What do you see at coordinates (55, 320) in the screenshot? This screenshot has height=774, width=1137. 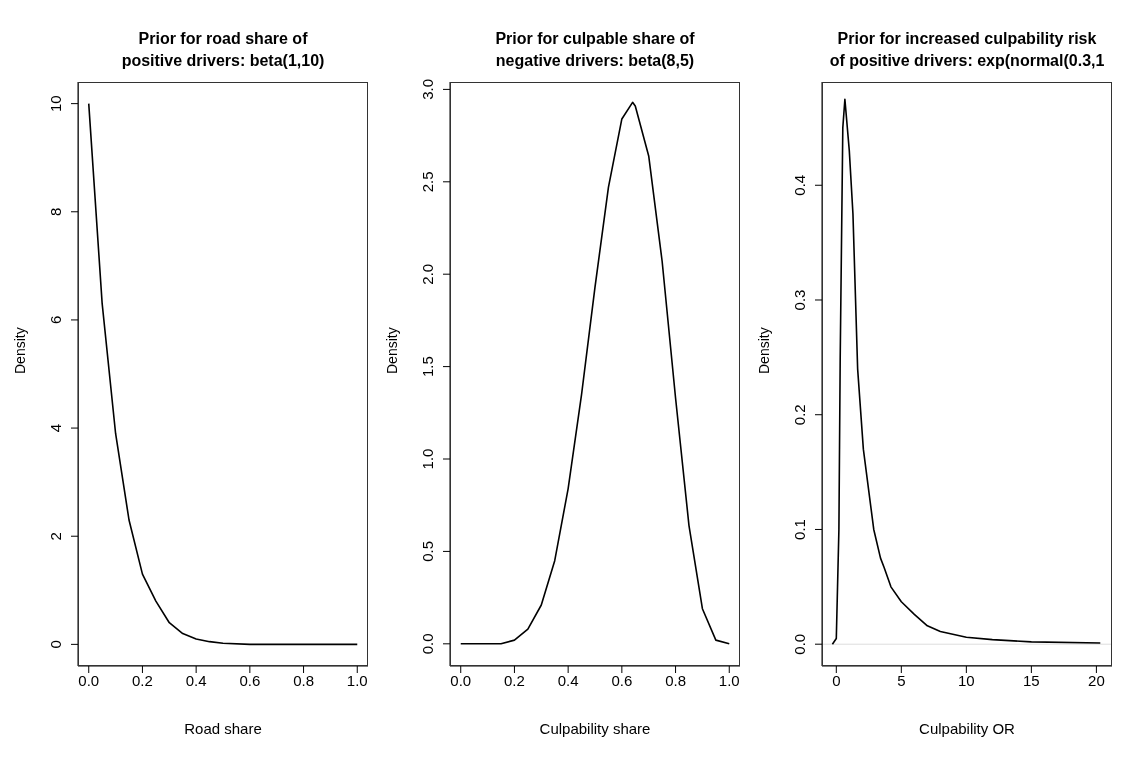 I see `y-tick-label: 6` at bounding box center [55, 320].